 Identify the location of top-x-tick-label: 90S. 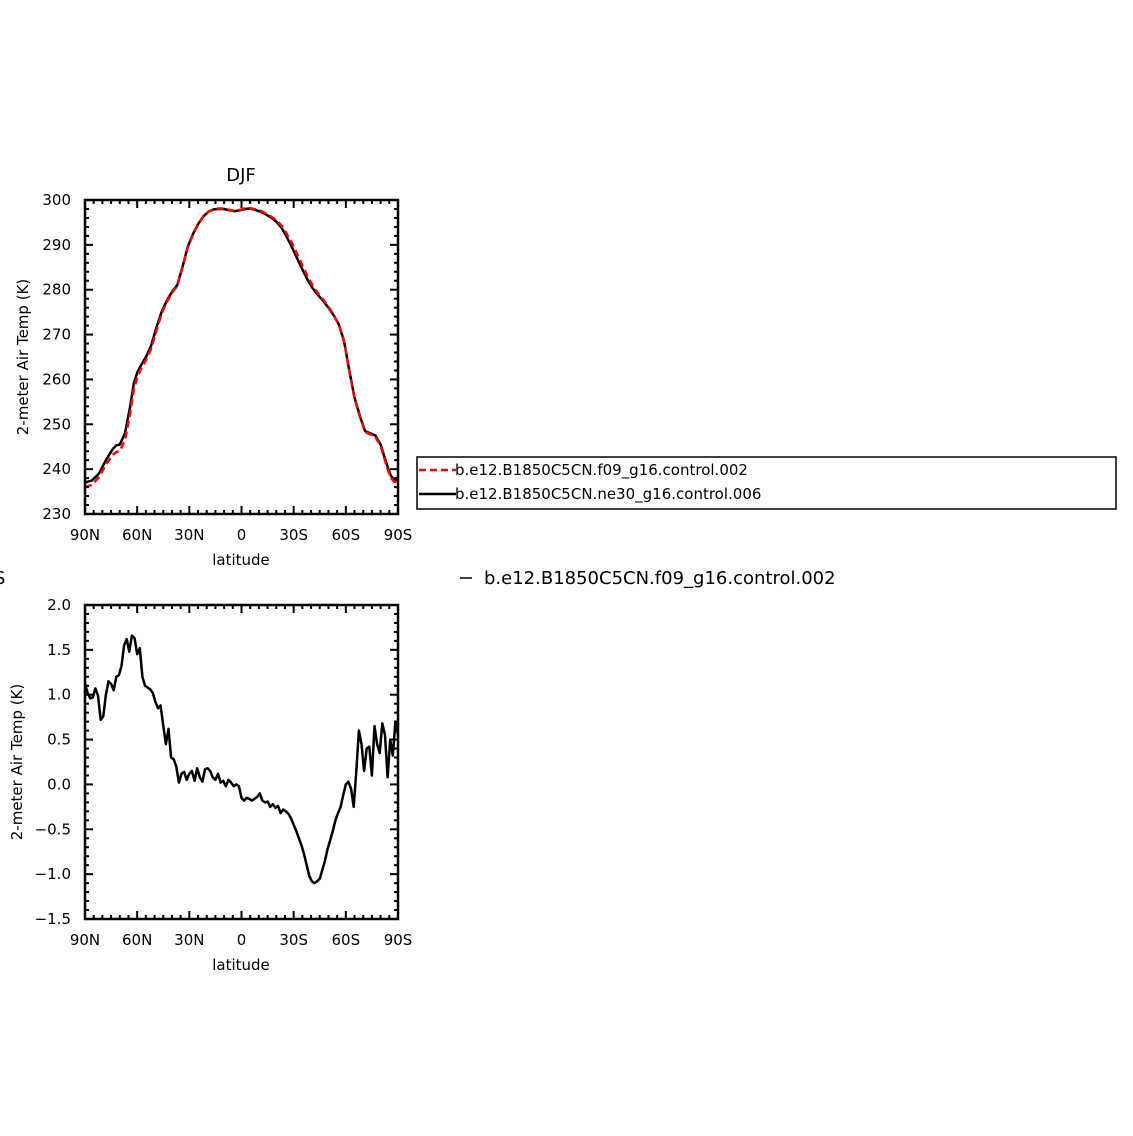
(398, 535).